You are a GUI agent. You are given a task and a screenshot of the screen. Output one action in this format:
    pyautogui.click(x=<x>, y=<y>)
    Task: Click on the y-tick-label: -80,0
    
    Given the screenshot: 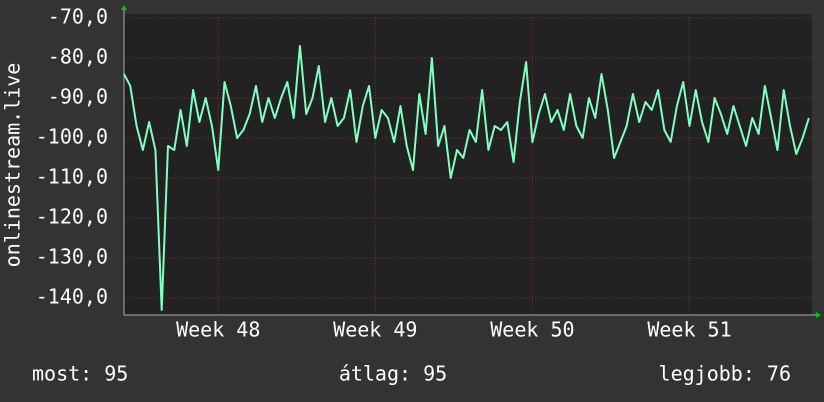 What is the action you would take?
    pyautogui.click(x=78, y=57)
    